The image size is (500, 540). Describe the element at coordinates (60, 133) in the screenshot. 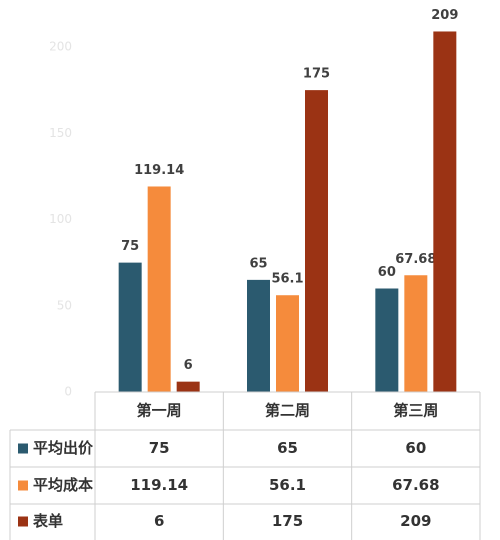

I see `y-tick-label: 150` at that location.